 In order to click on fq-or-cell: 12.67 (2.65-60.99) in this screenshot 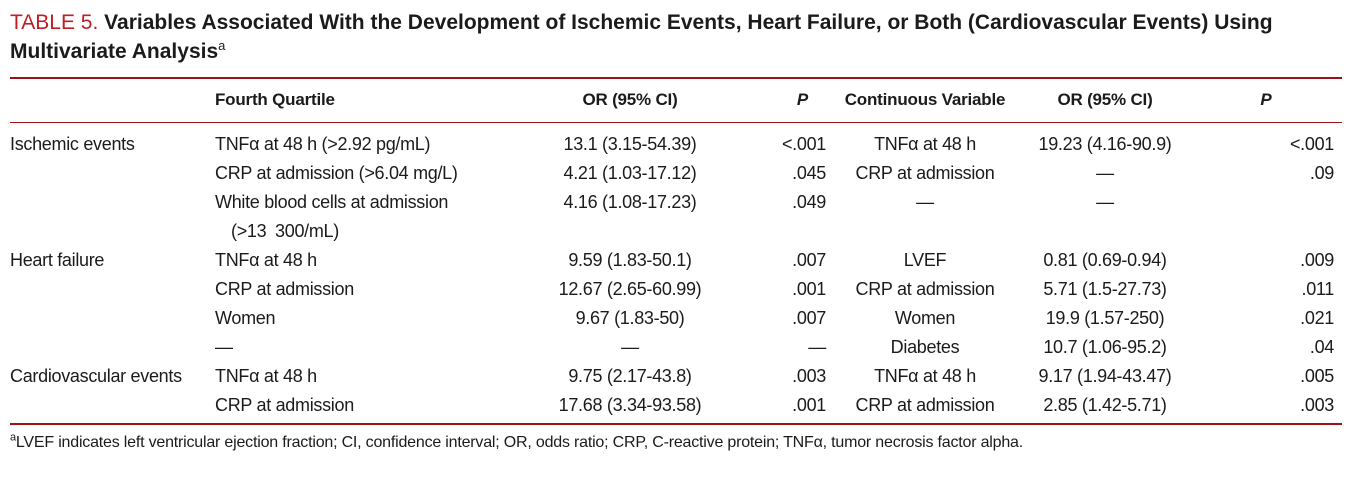, I will do `click(630, 289)`.